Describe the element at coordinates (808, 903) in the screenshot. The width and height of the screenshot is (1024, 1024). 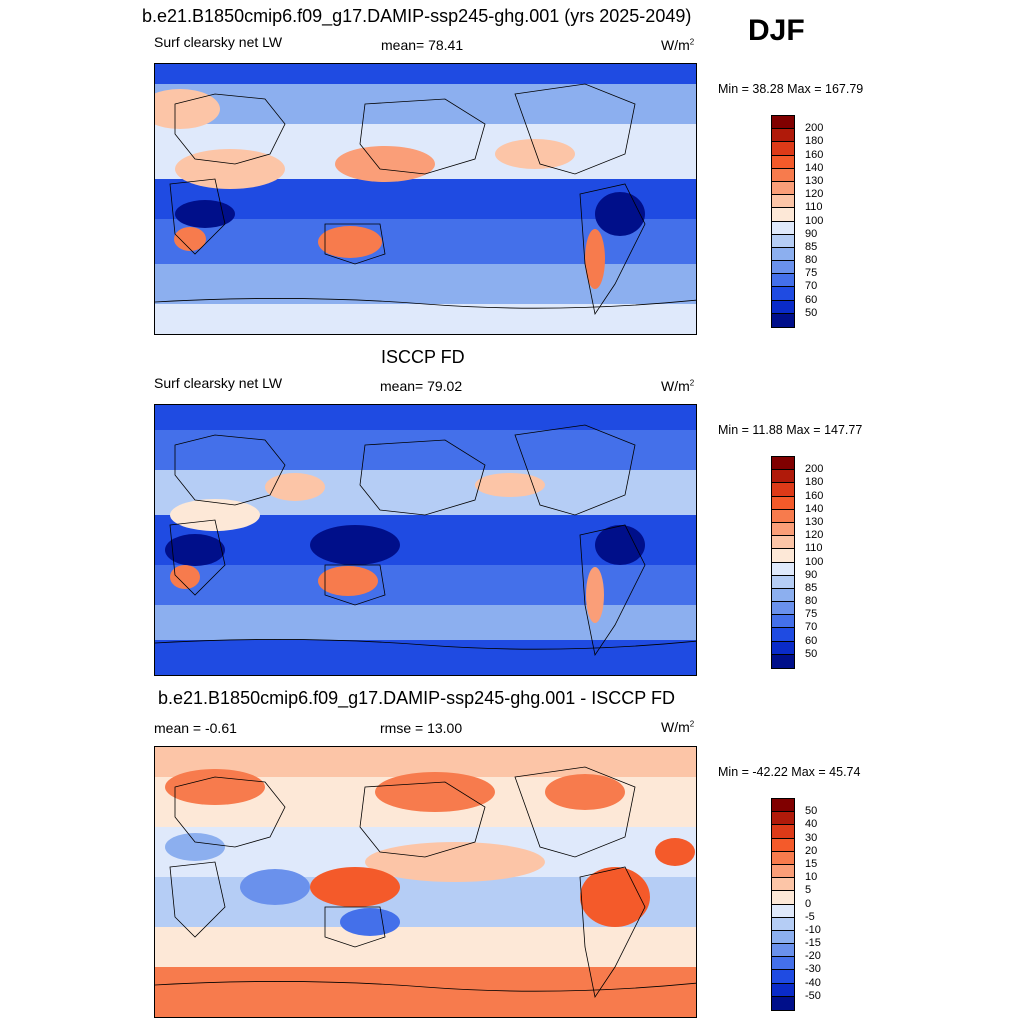
I see `panel-3-colorbar-label: 0` at that location.